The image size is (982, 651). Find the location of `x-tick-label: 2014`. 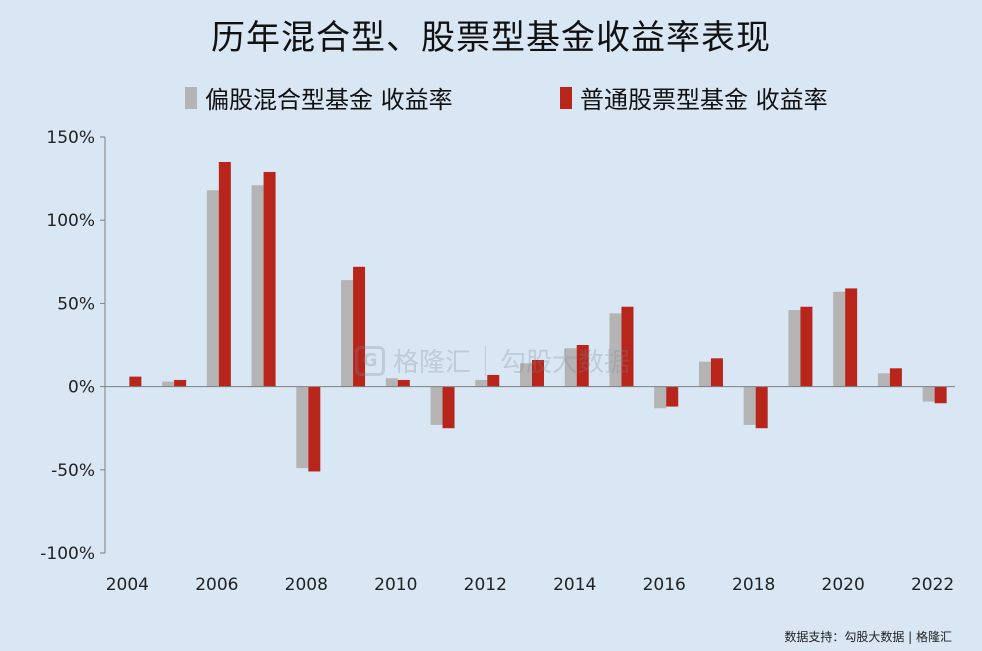

x-tick-label: 2014 is located at coordinates (574, 585).